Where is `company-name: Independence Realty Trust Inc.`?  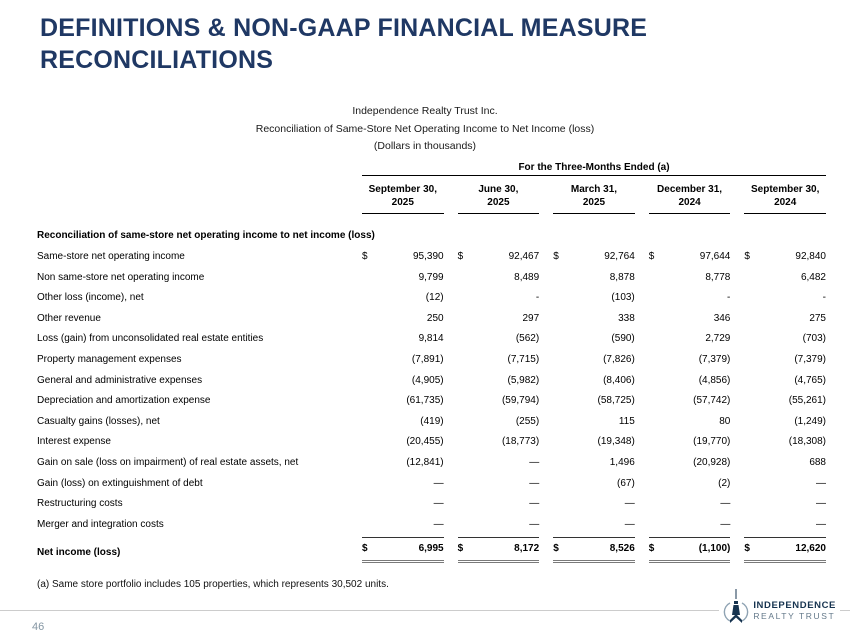 company-name: Independence Realty Trust Inc. is located at coordinates (425, 111).